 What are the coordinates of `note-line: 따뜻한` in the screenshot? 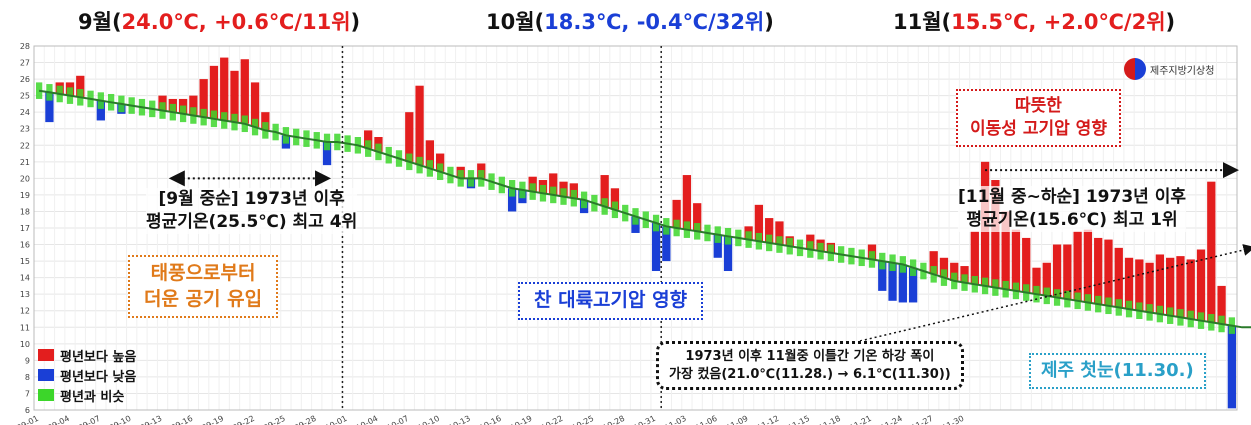 It's located at (1038, 106).